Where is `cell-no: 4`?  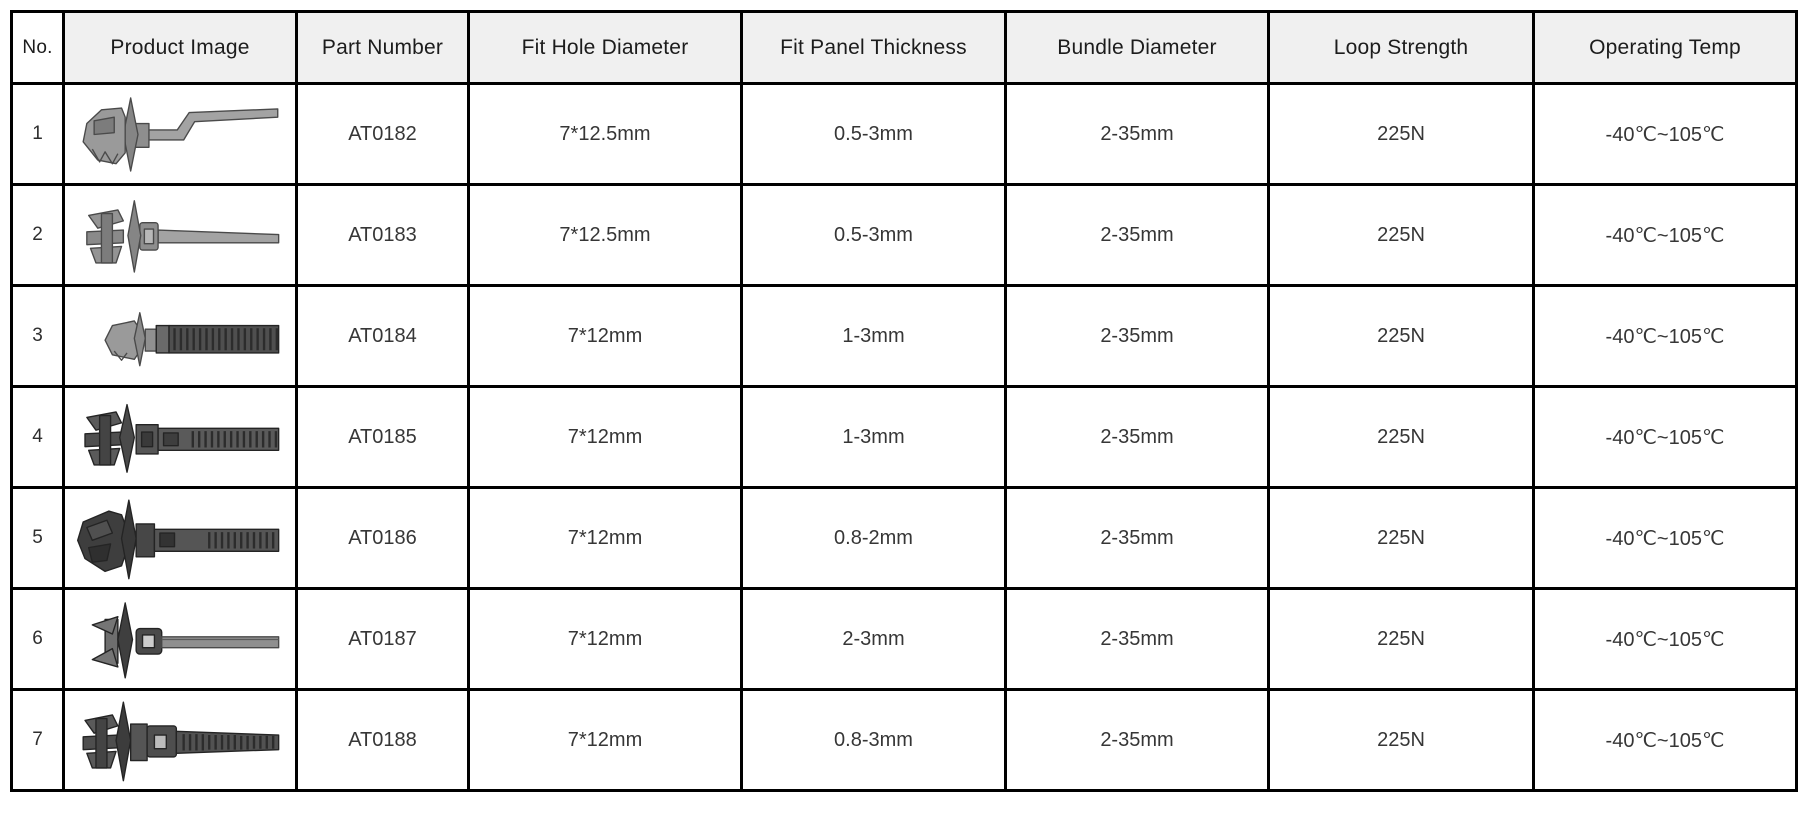
cell-no: 4 is located at coordinates (37, 437).